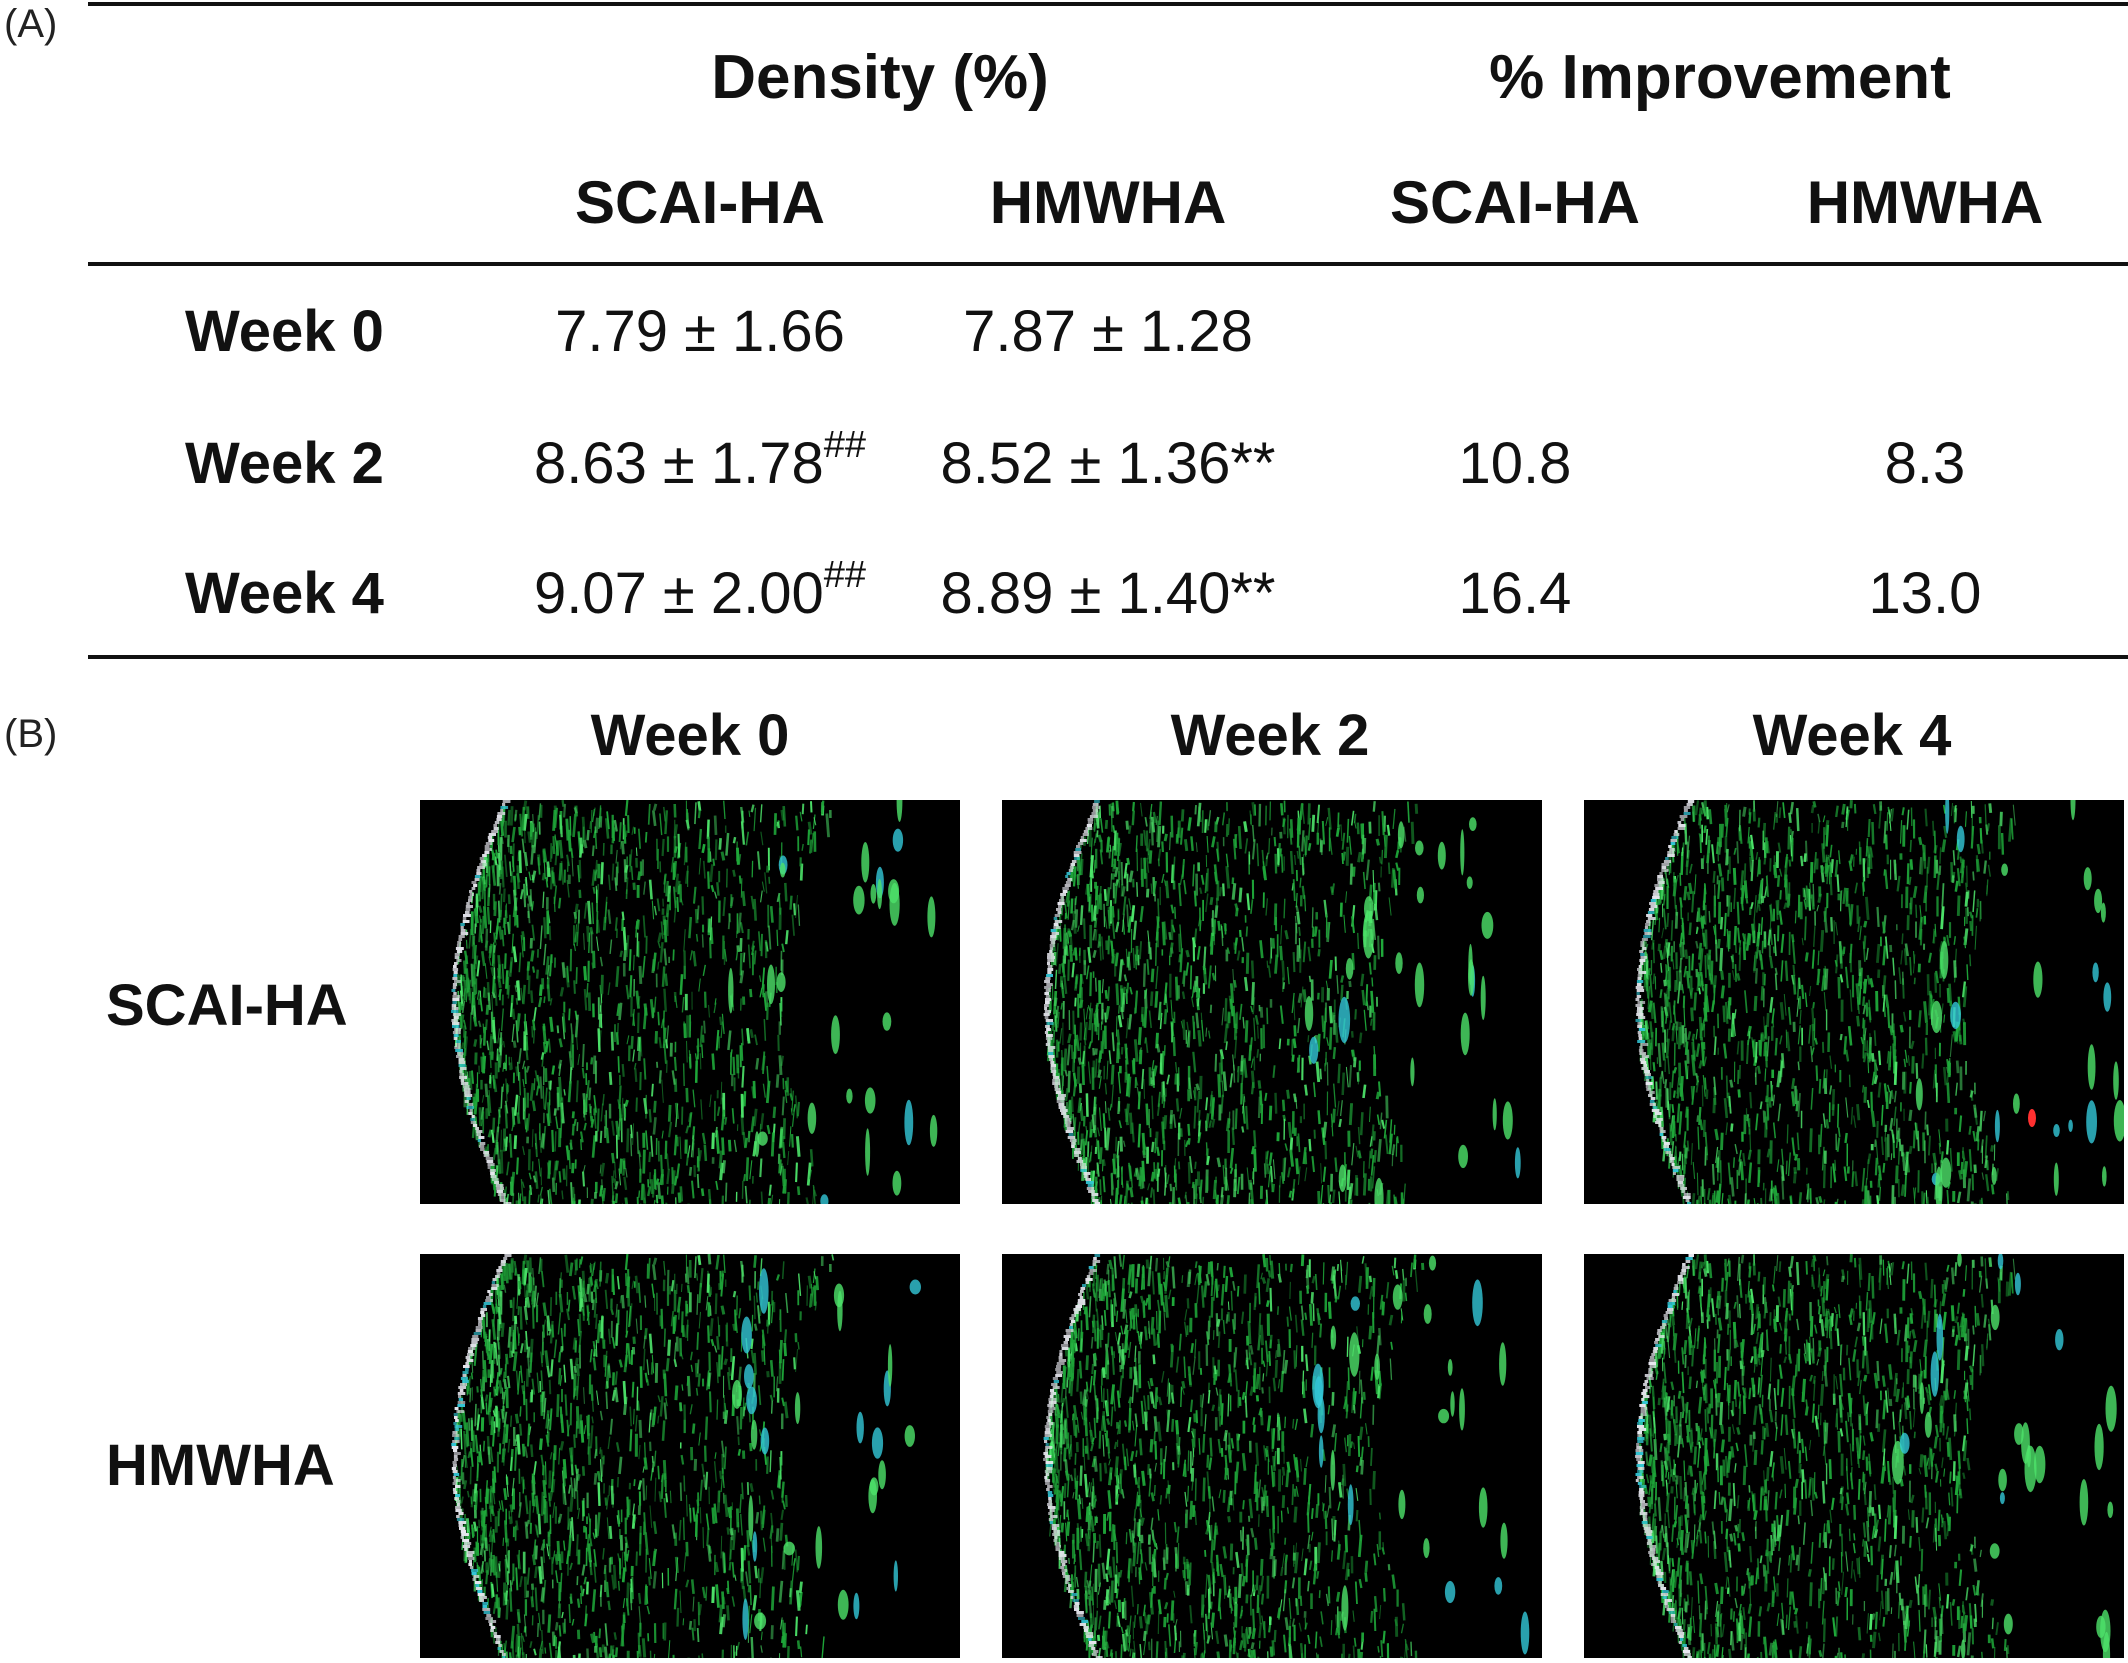  Describe the element at coordinates (1108, 264) in the screenshot. I see `table-header-rule` at that location.